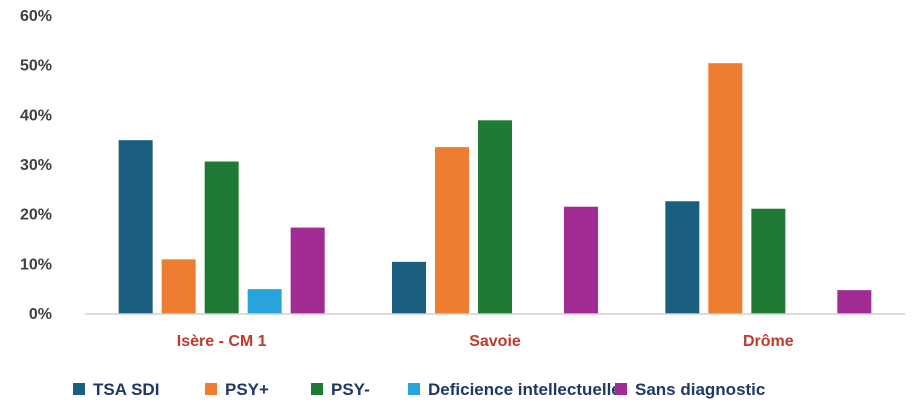 This screenshot has height=405, width=918. Describe the element at coordinates (524, 389) in the screenshot. I see `legend-label: Deficience intellectuelle` at that location.